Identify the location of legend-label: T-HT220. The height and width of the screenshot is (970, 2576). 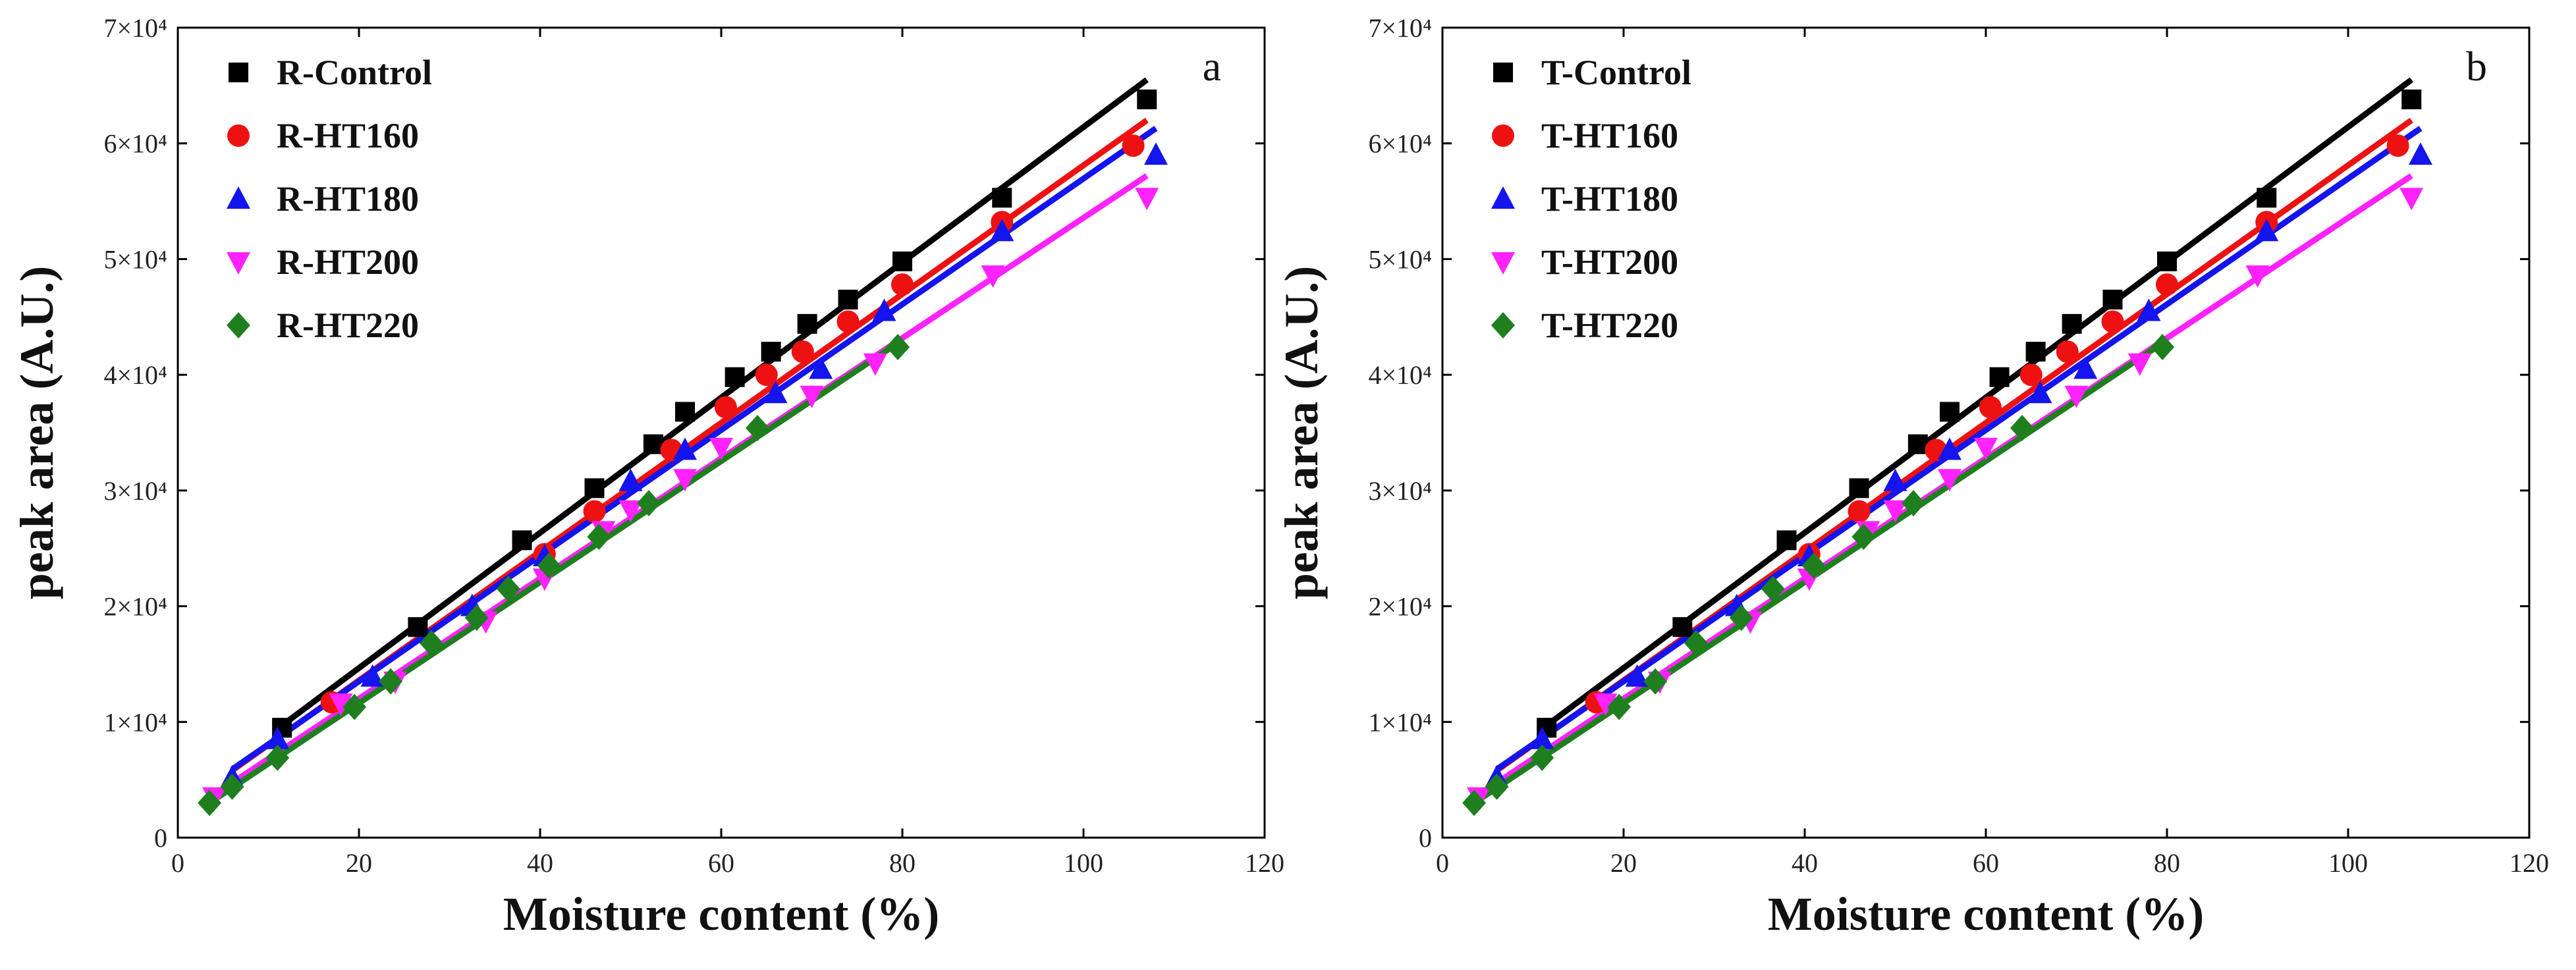
(1609, 325).